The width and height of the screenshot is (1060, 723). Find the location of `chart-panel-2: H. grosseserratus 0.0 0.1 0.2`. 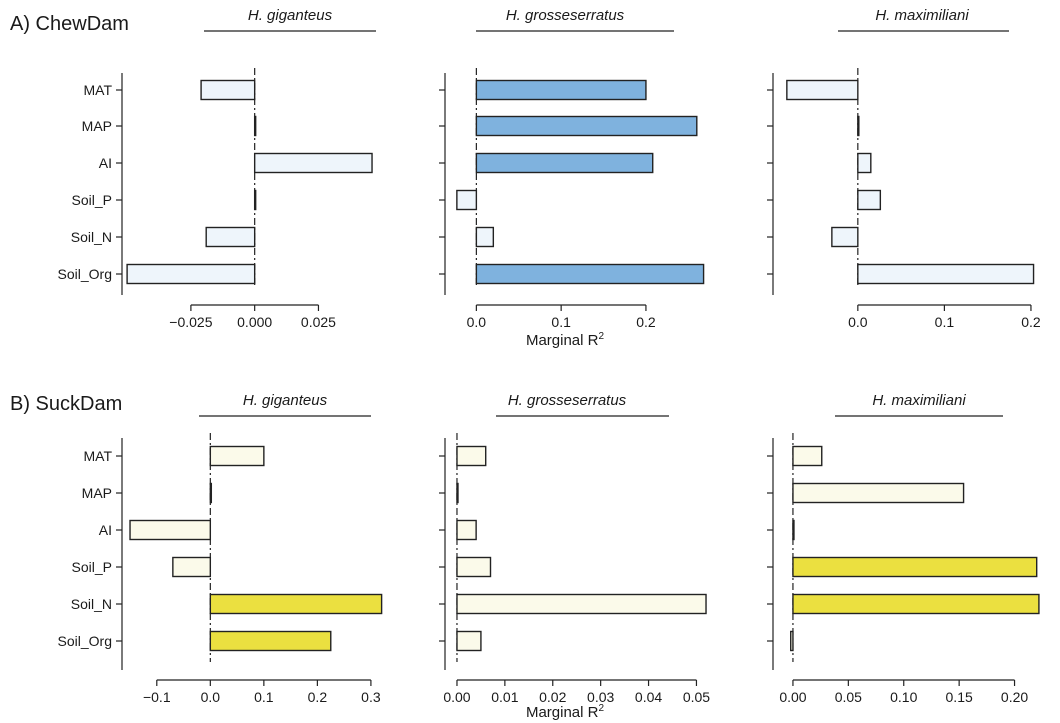

chart-panel-2: H. grosseserratus 0.0 0.1 0.2 is located at coordinates (572, 168).